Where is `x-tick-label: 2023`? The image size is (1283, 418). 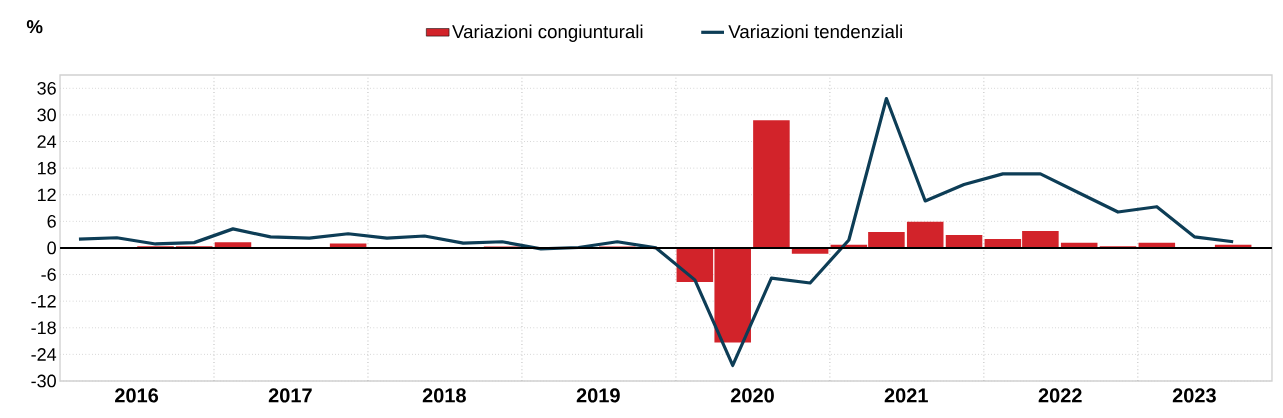 x-tick-label: 2023 is located at coordinates (1194, 395).